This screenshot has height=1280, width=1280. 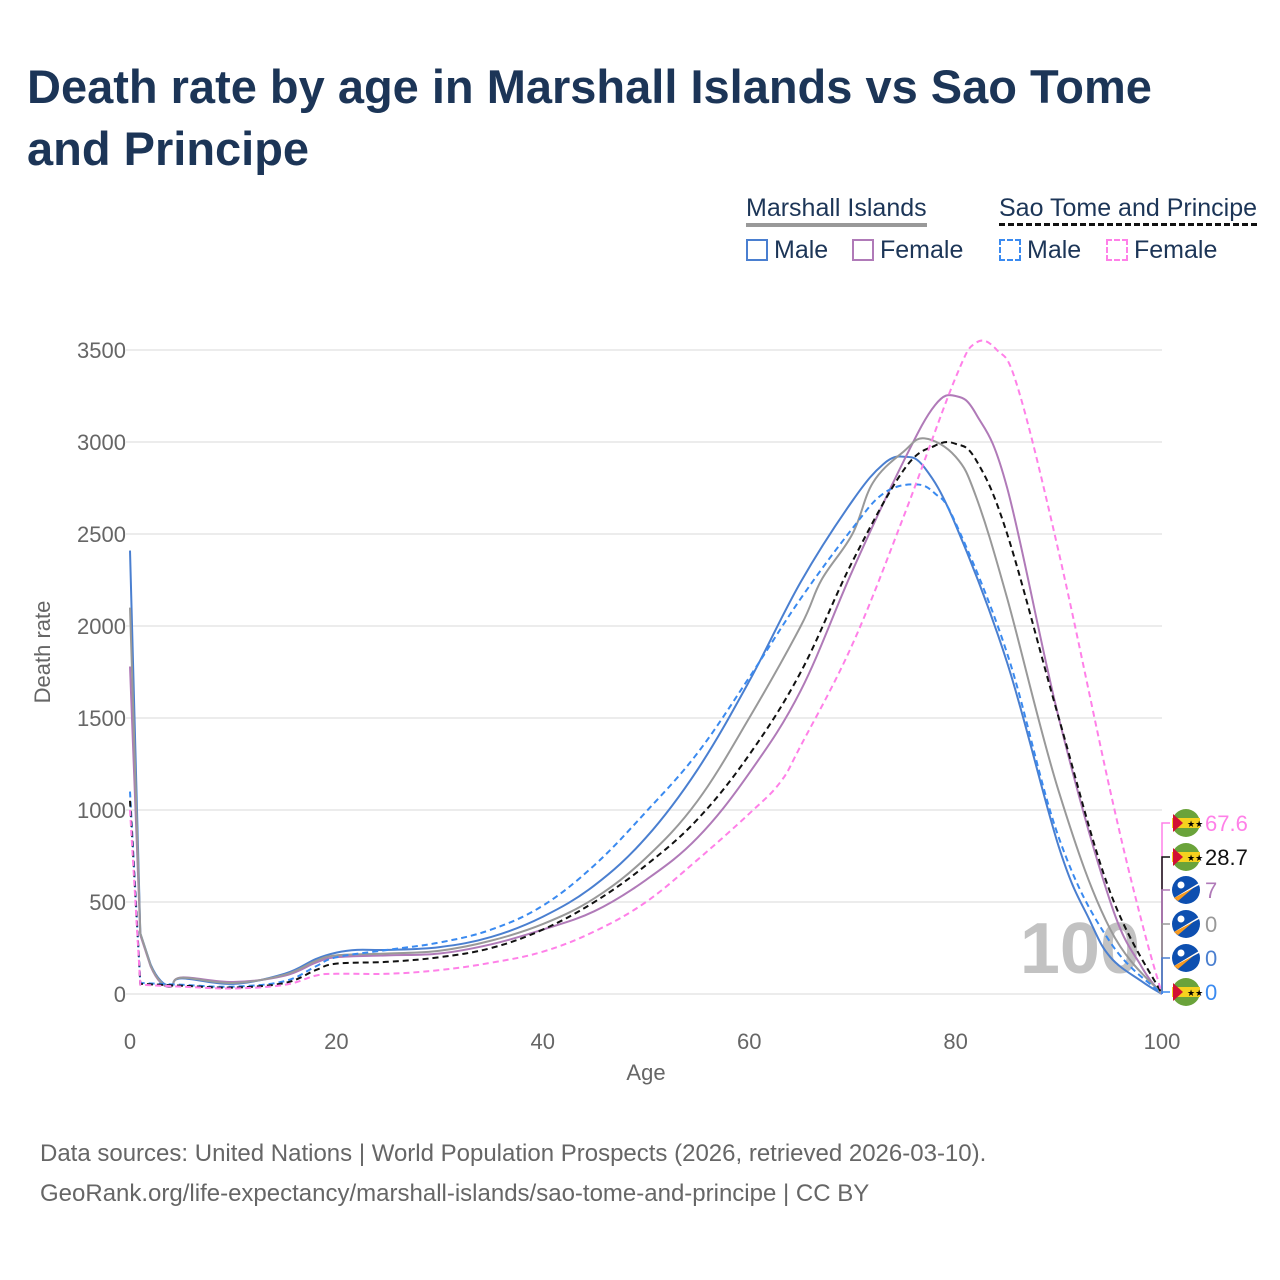 I want to click on year-annotation: 100, so click(x=1080, y=949).